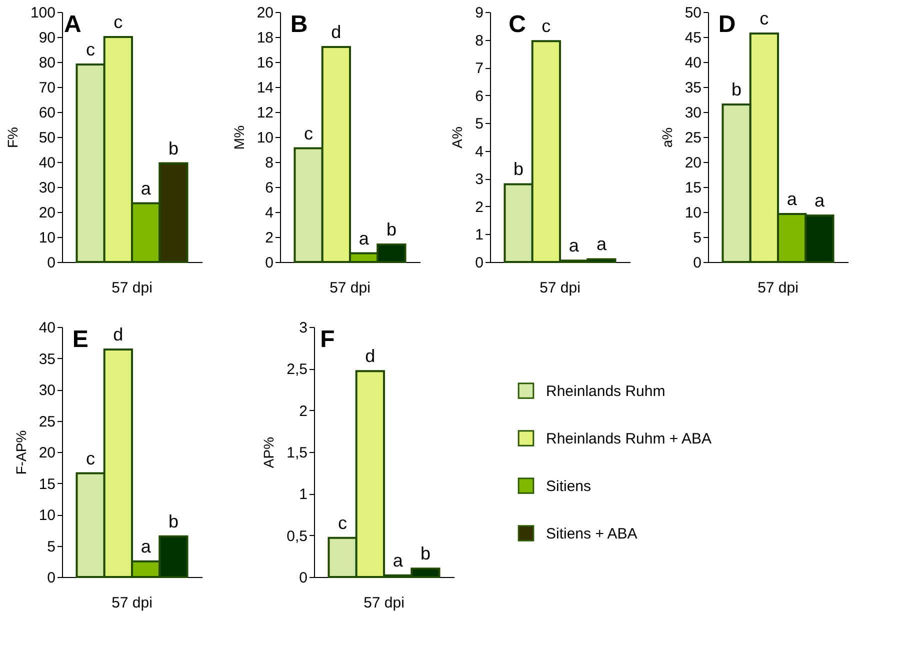 The width and height of the screenshot is (918, 658). Describe the element at coordinates (238, 137) in the screenshot. I see `y-axis-title: M%` at that location.